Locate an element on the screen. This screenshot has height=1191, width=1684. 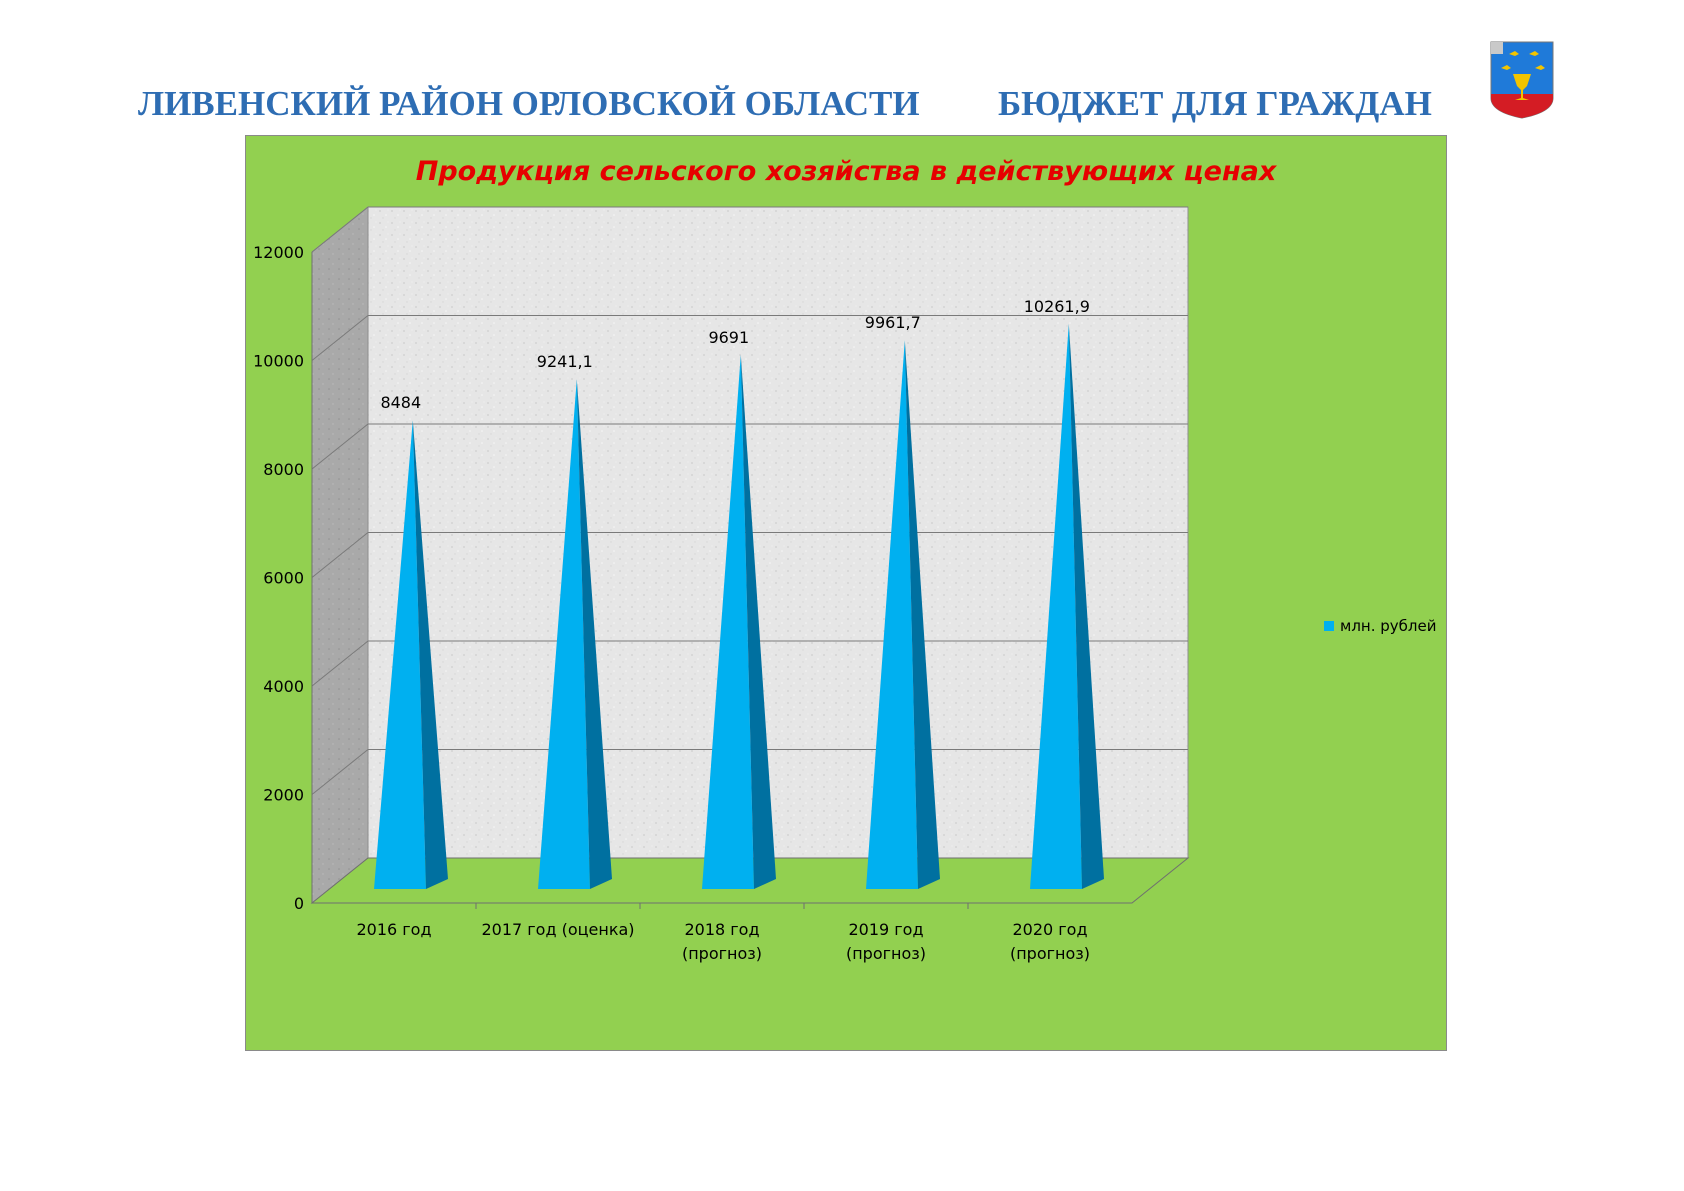
legend: млн. рублей is located at coordinates (1380, 626).